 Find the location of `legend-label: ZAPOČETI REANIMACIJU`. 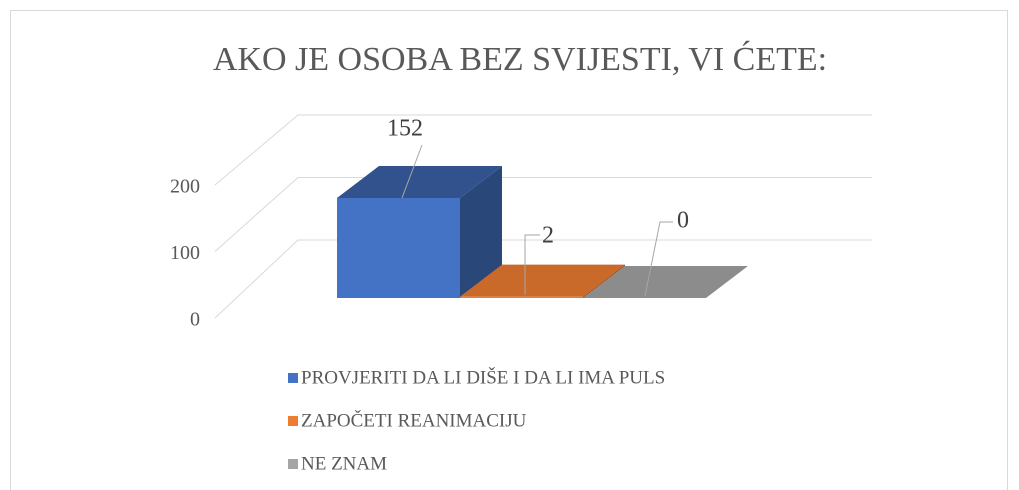

legend-label: ZAPOČETI REANIMACIJU is located at coordinates (414, 420).